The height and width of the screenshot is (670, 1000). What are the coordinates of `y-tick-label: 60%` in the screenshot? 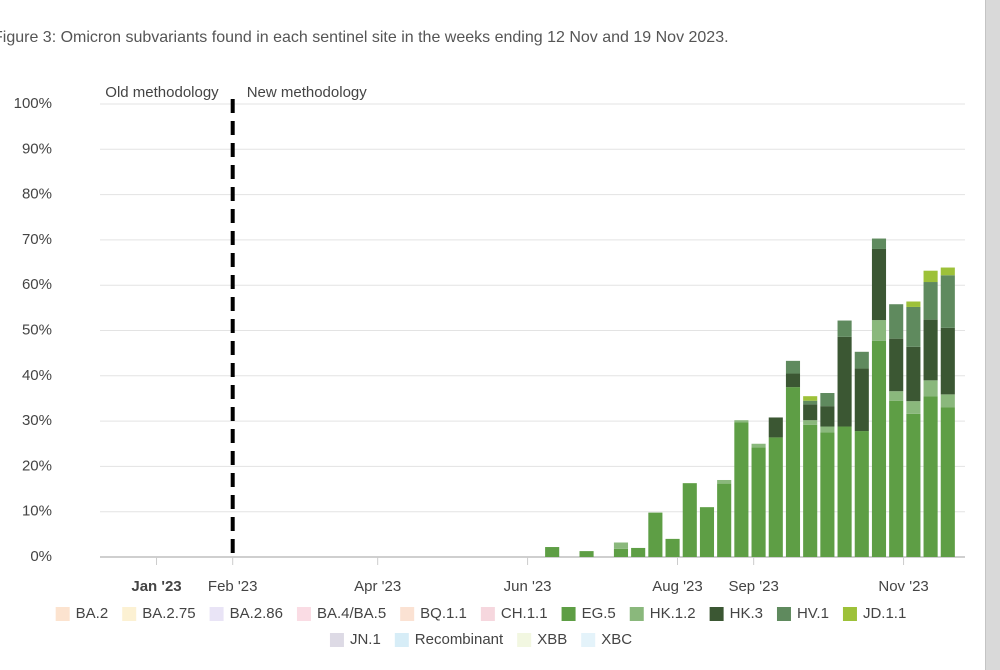 It's located at (37, 284).